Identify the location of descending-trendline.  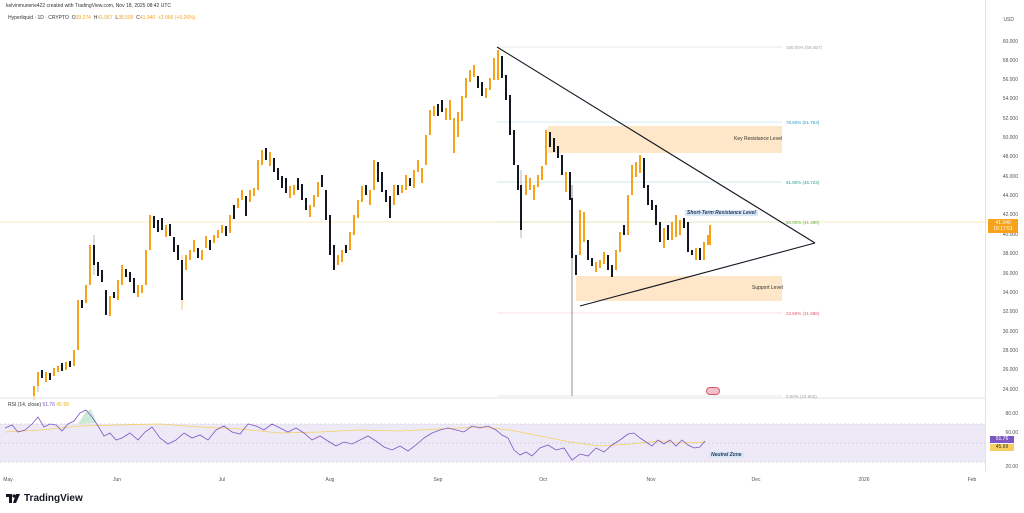
(656, 145).